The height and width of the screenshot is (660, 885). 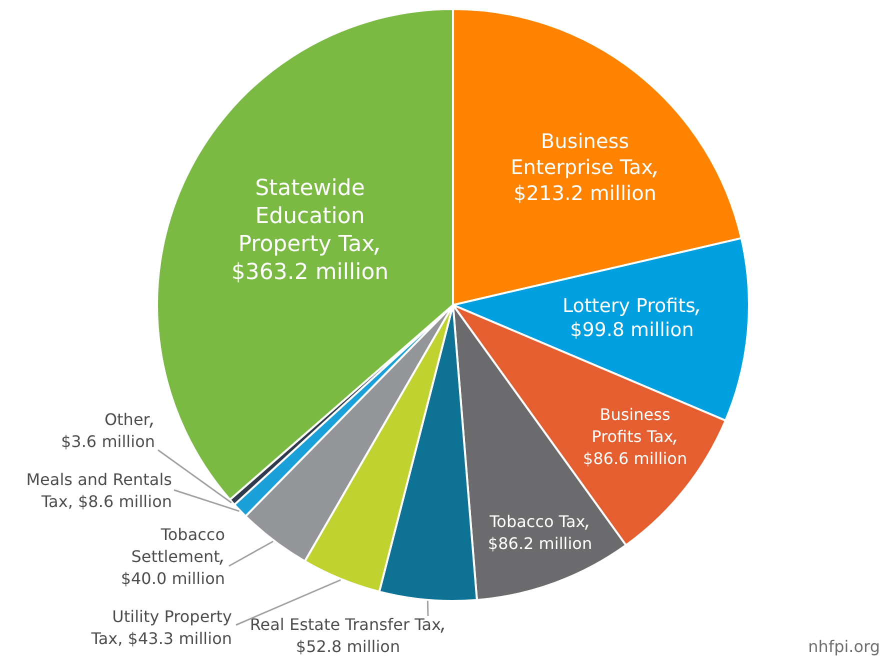 I want to click on slice-label: Other, so click(x=127, y=419).